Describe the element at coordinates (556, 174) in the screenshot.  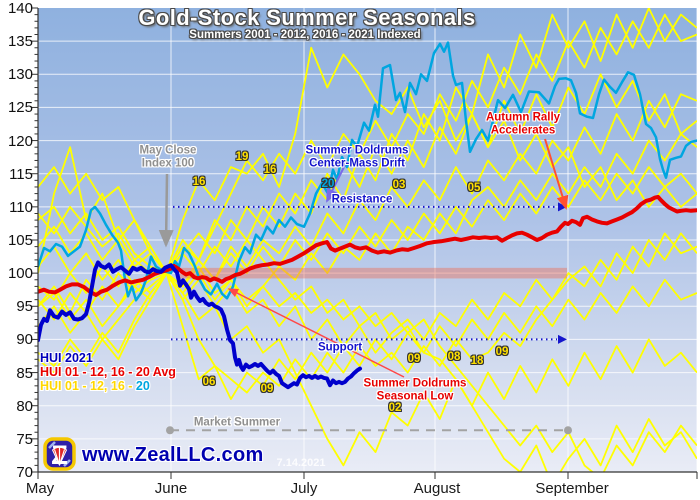
I see `autumn-rally-arrow` at that location.